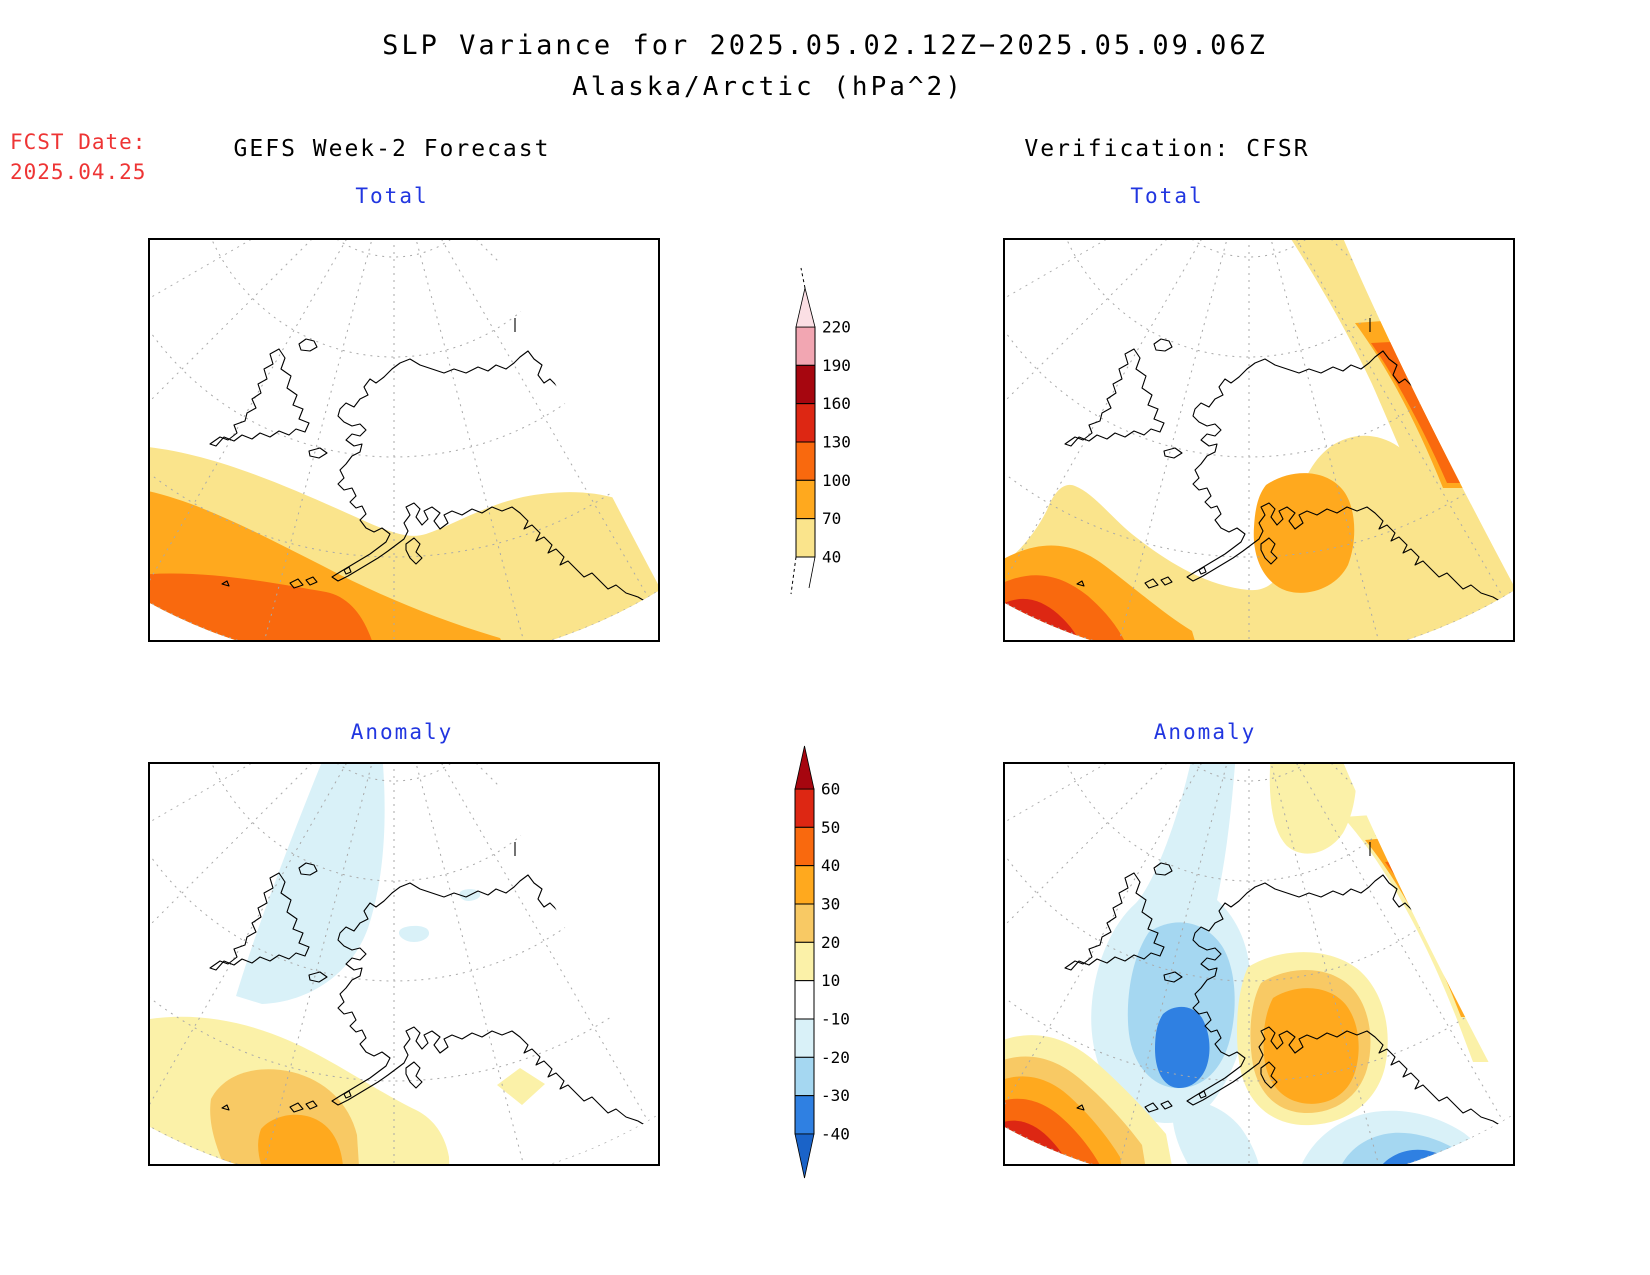 Image resolution: width=1650 pixels, height=1275 pixels. Describe the element at coordinates (1205, 732) in the screenshot. I see `row-label-anomaly-right: Anomaly` at that location.